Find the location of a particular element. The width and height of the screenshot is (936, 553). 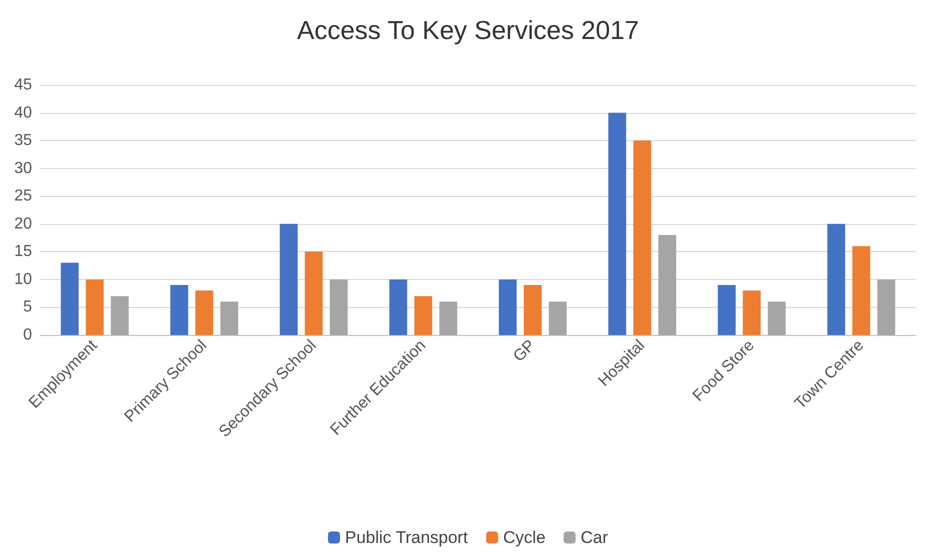

y-tick-label: 15 is located at coordinates (23, 251).